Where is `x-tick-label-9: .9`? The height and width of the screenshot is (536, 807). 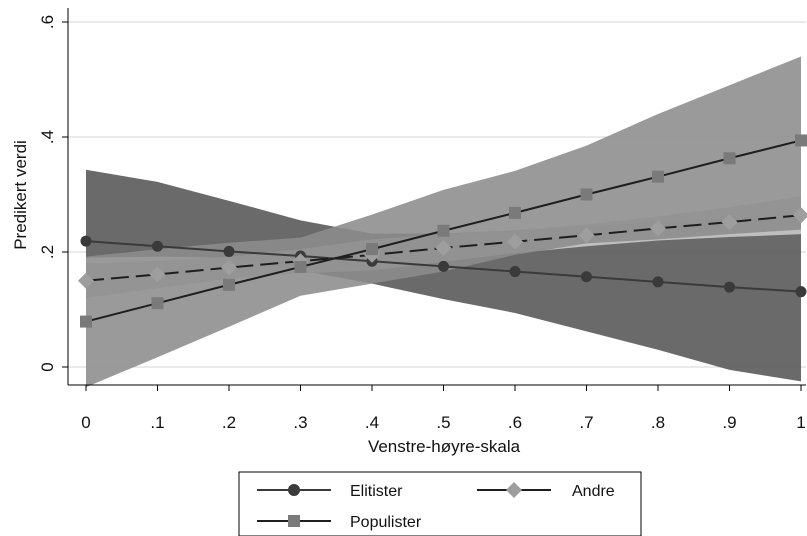
x-tick-label-9: .9 is located at coordinates (729, 422).